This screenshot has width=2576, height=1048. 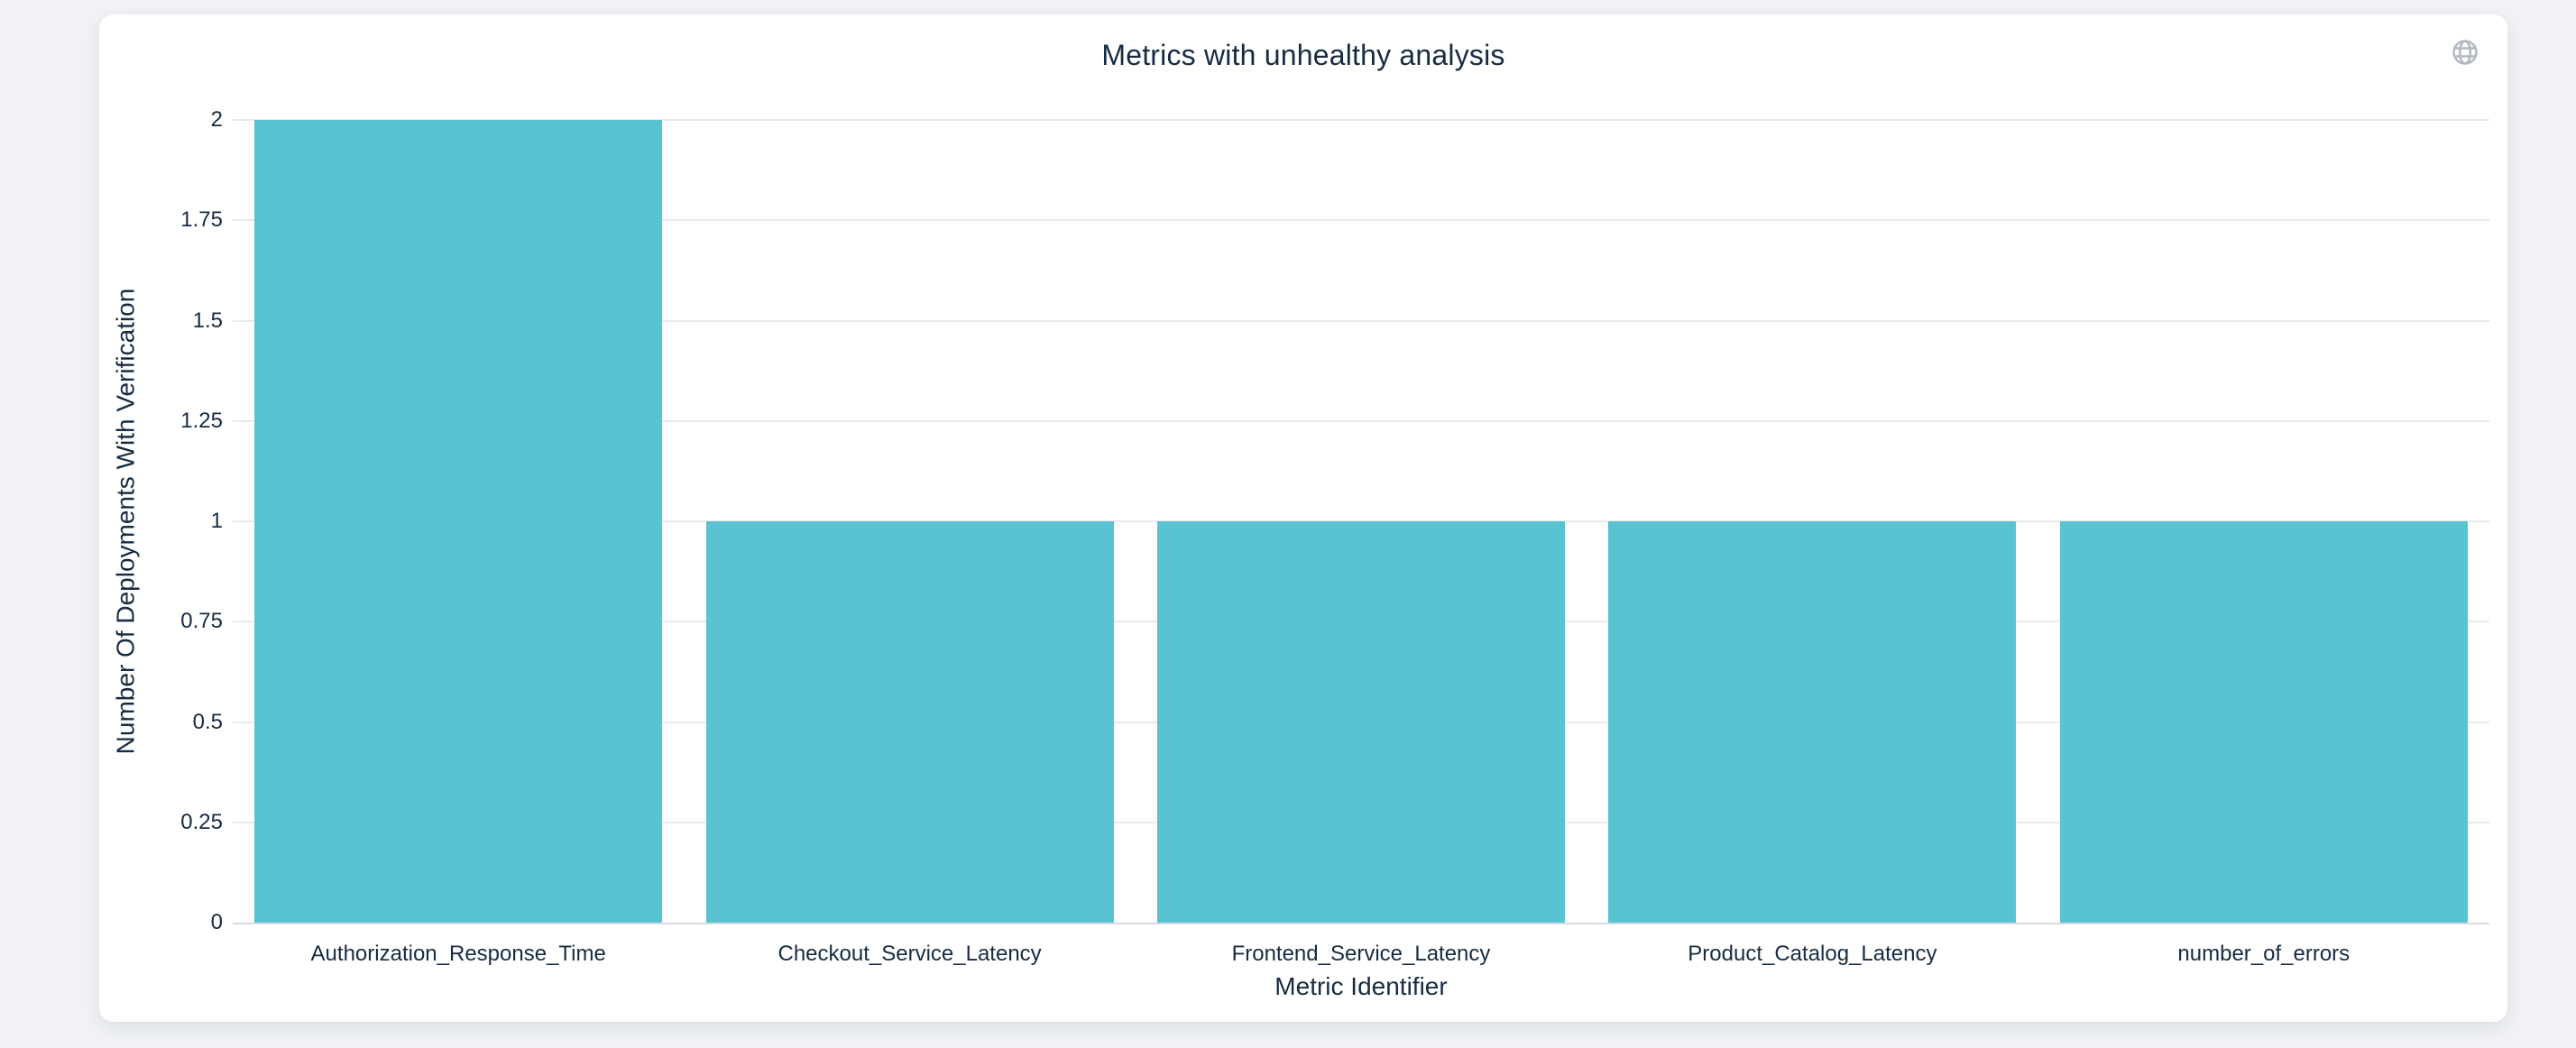 What do you see at coordinates (202, 220) in the screenshot?
I see `y-tick-label: 1.75` at bounding box center [202, 220].